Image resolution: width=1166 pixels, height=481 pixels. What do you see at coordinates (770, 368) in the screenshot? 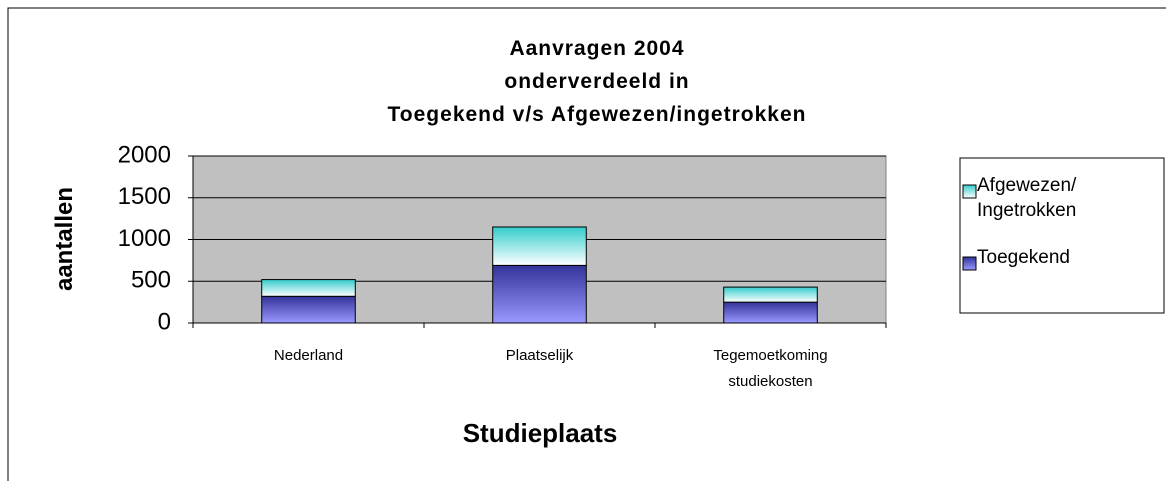
I see `x-tick-label: Tegemoetkoming studiekosten` at bounding box center [770, 368].